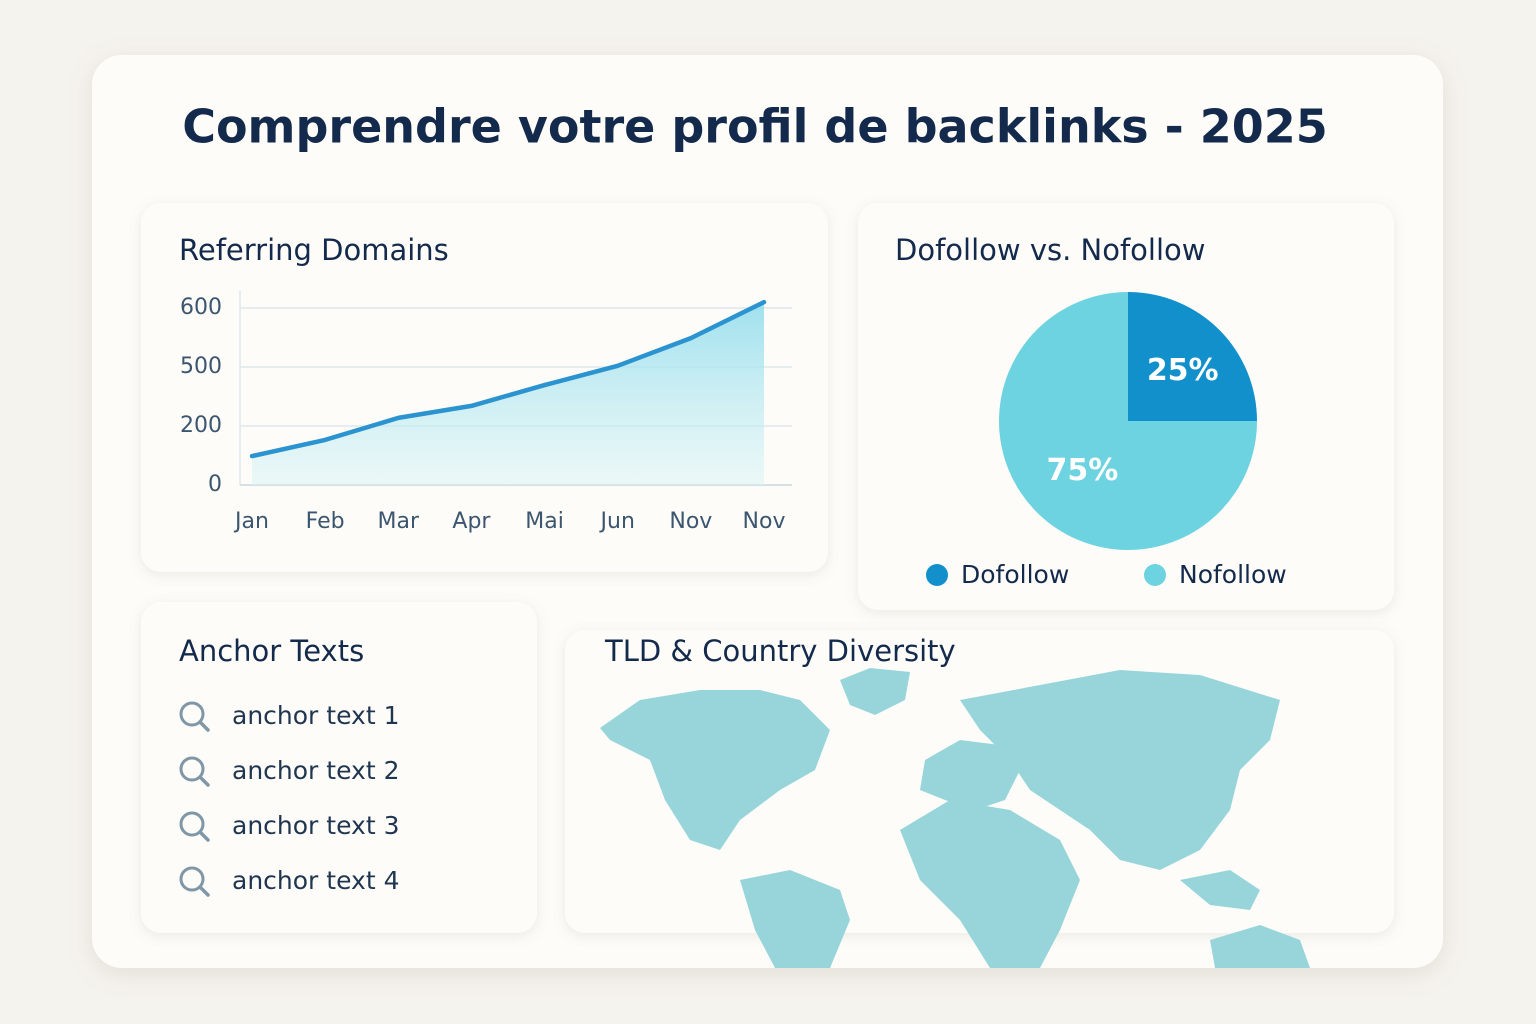  What do you see at coordinates (508, 379) in the screenshot?
I see `line` at bounding box center [508, 379].